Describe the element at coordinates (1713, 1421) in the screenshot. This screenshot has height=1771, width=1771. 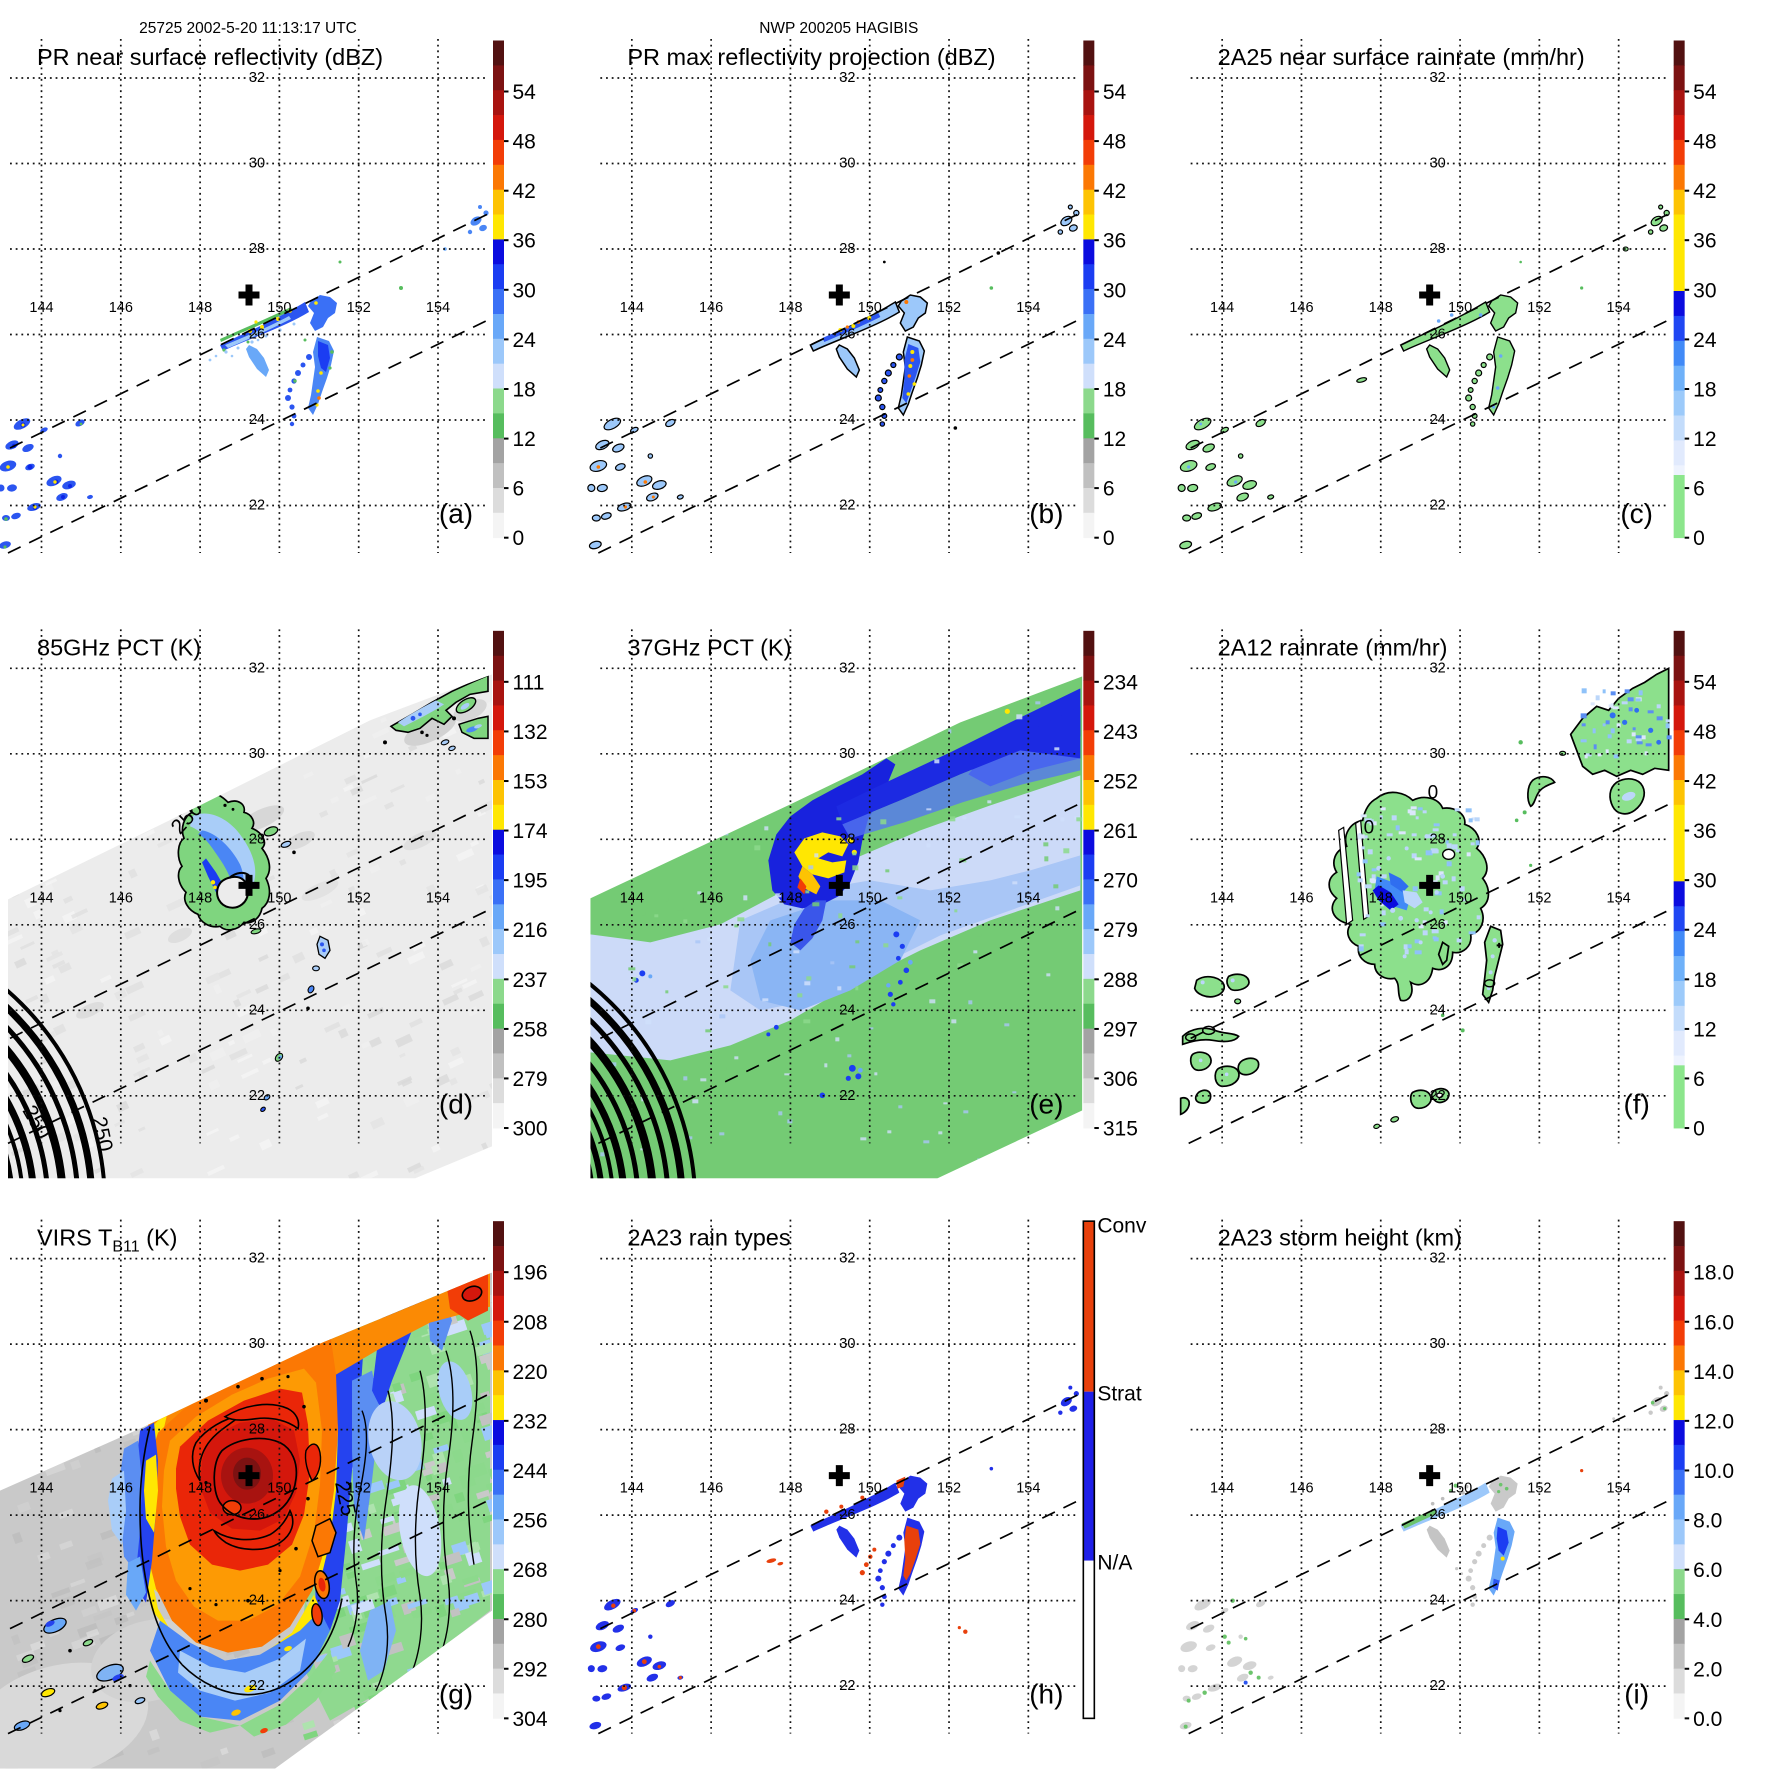
I see `svg-text: 12.0` at that location.